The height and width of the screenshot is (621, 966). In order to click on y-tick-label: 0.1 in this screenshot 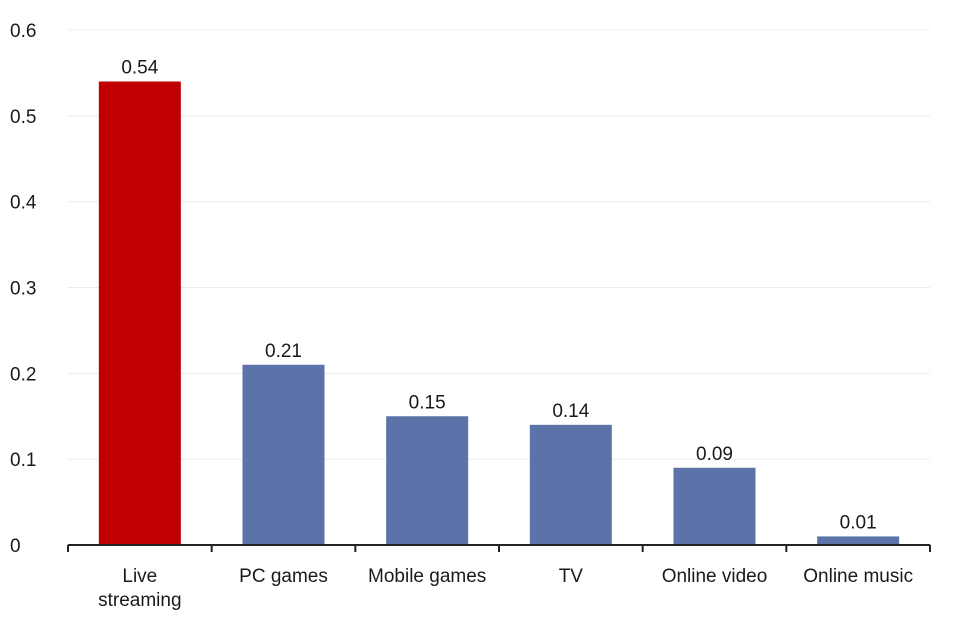, I will do `click(23, 460)`.